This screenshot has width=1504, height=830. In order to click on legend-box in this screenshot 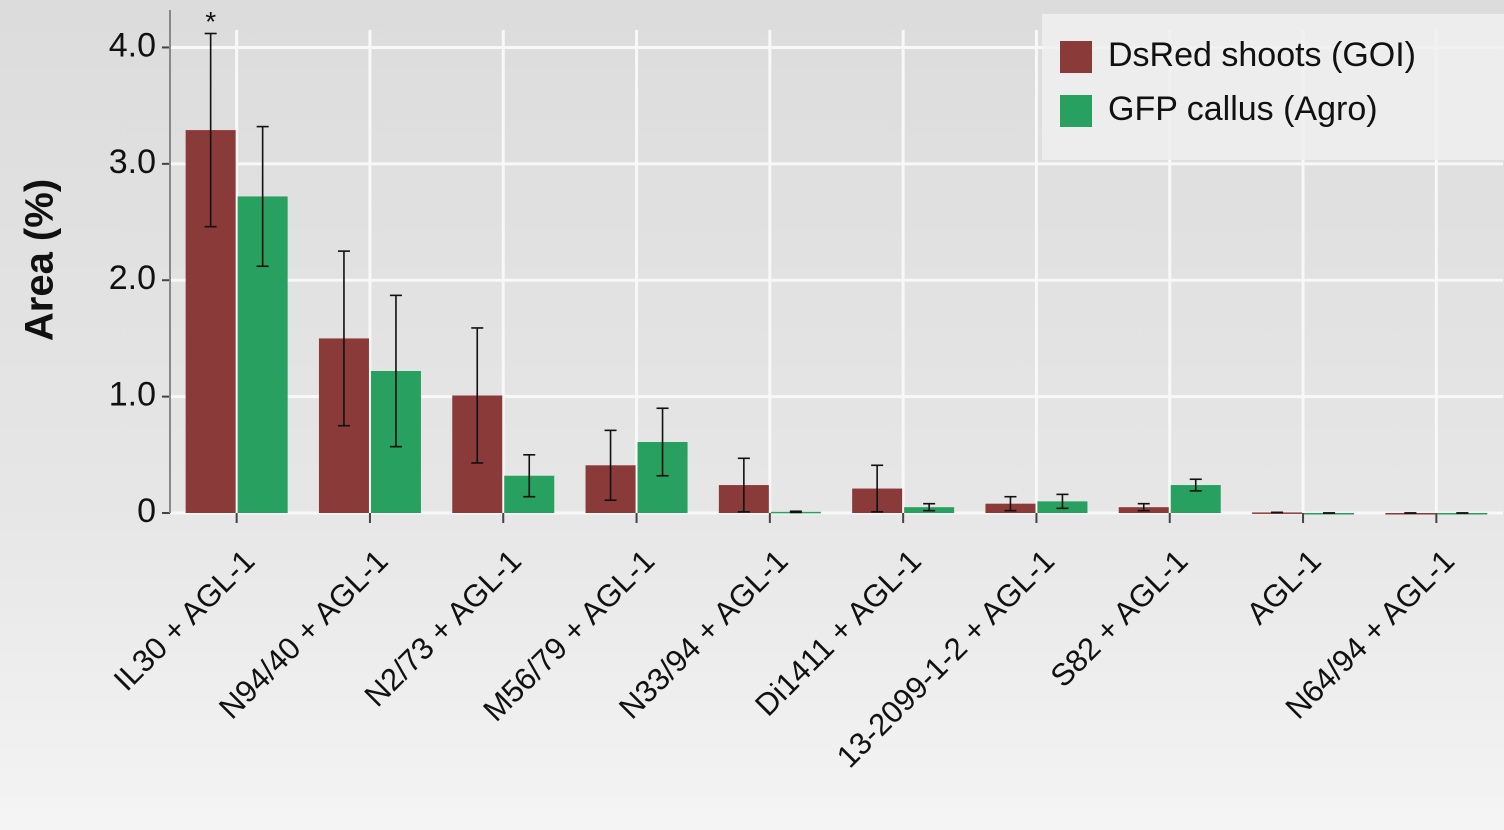, I will do `click(1273, 87)`.